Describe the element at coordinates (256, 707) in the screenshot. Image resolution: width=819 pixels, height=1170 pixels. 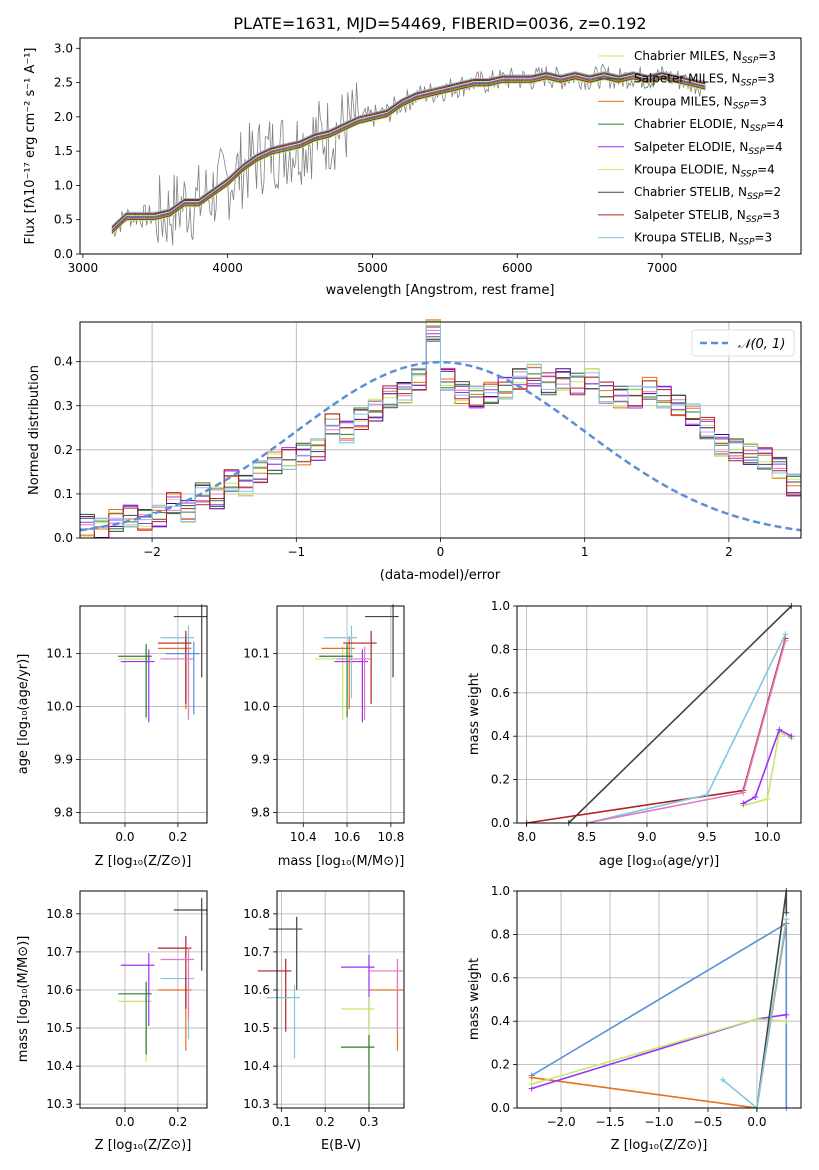
I see `y-tick-label: 10.0` at that location.